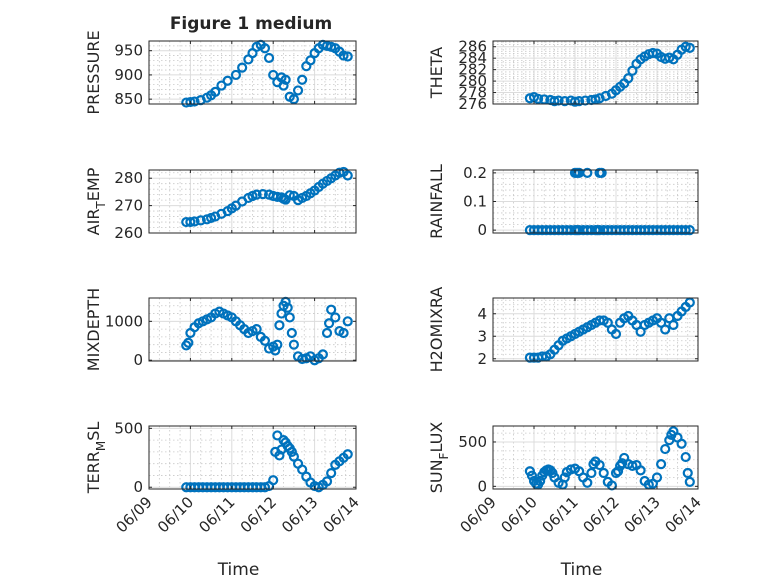 This screenshot has height=583, width=778. I want to click on y-tick-label: 500, so click(128, 428).